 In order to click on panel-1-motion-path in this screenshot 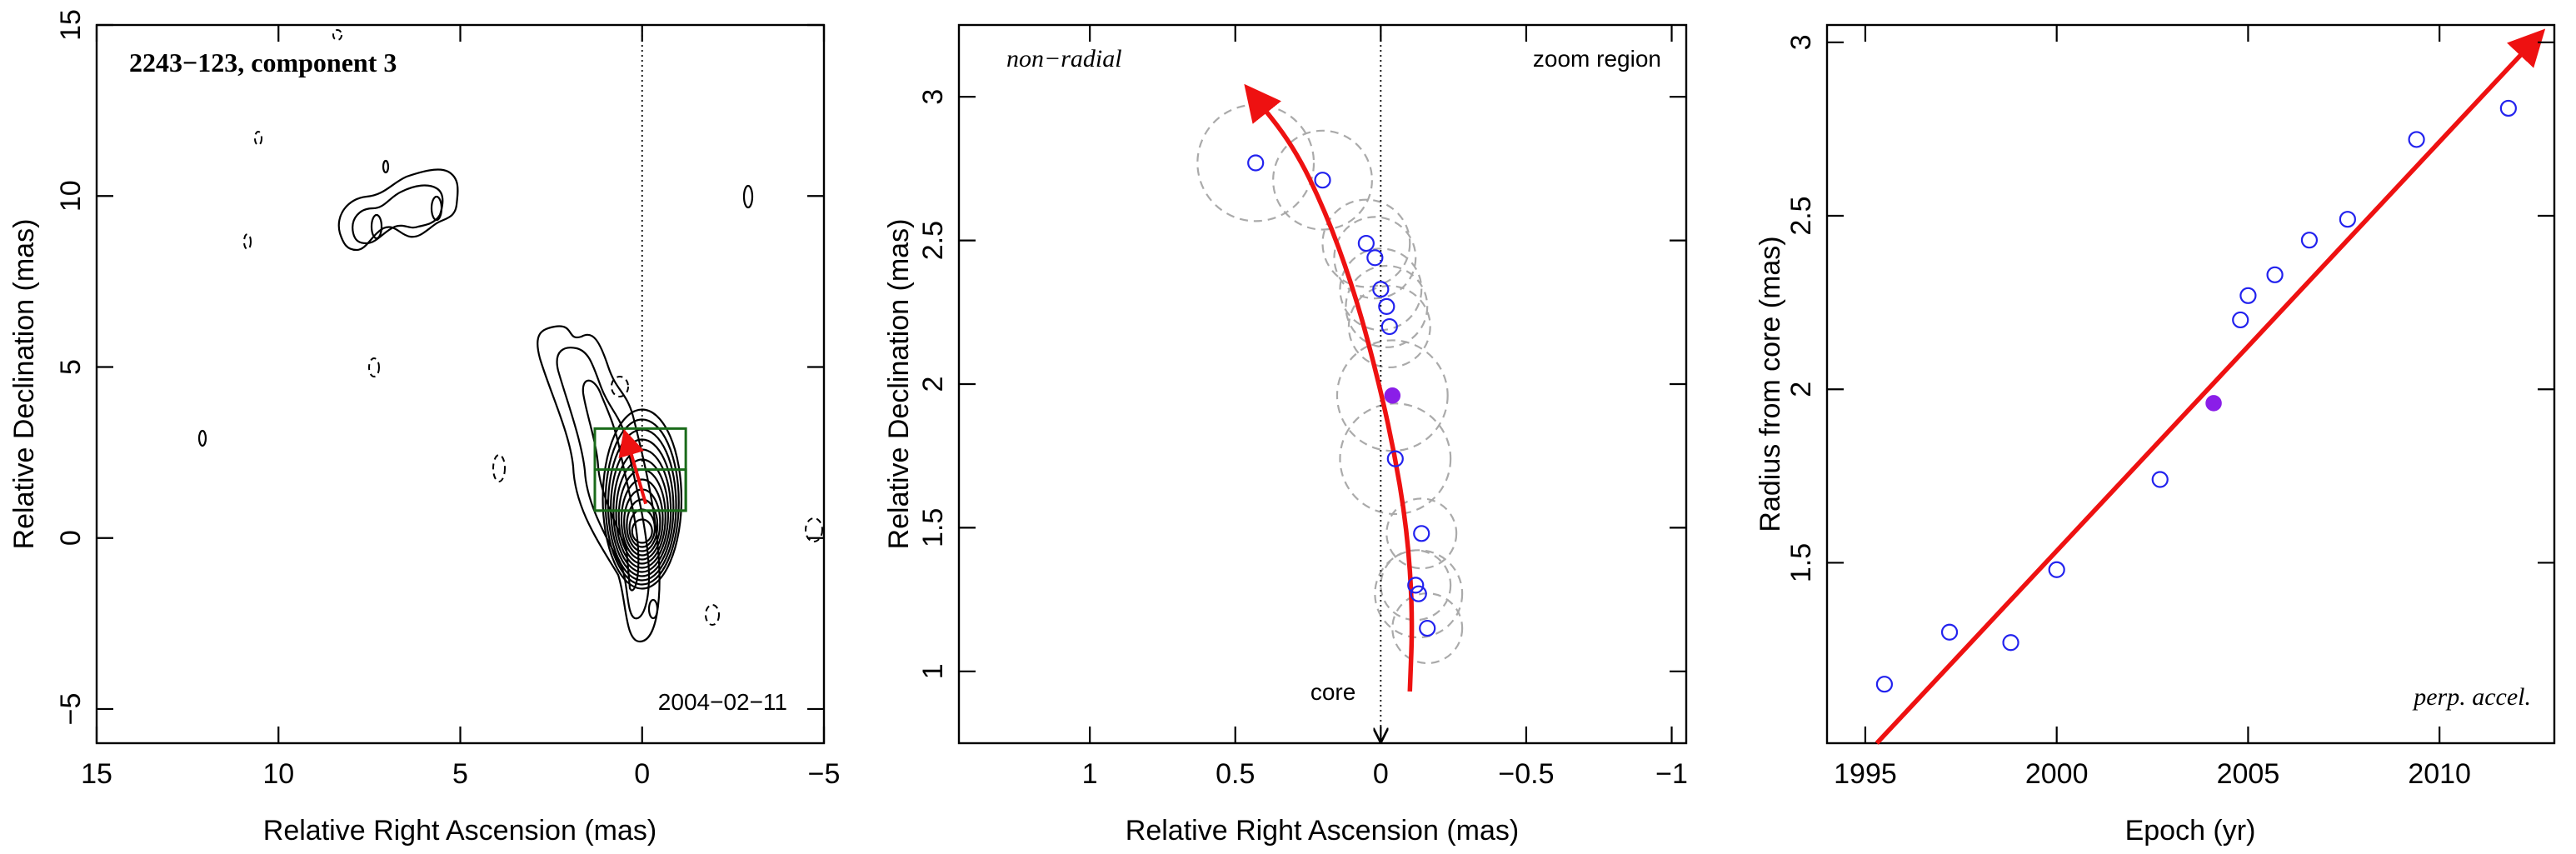, I will do `click(633, 466)`.